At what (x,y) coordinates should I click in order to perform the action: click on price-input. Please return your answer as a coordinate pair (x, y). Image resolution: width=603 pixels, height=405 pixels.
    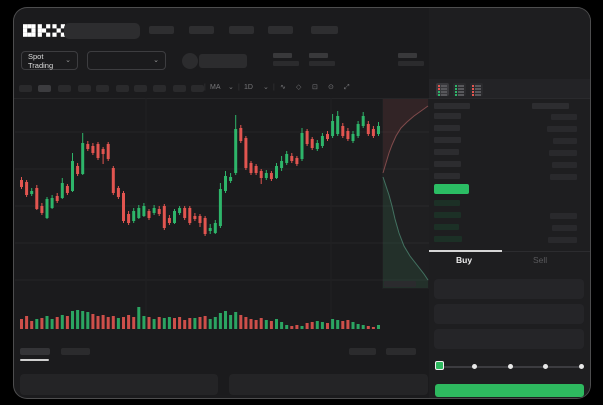
    Looking at the image, I should click on (509, 289).